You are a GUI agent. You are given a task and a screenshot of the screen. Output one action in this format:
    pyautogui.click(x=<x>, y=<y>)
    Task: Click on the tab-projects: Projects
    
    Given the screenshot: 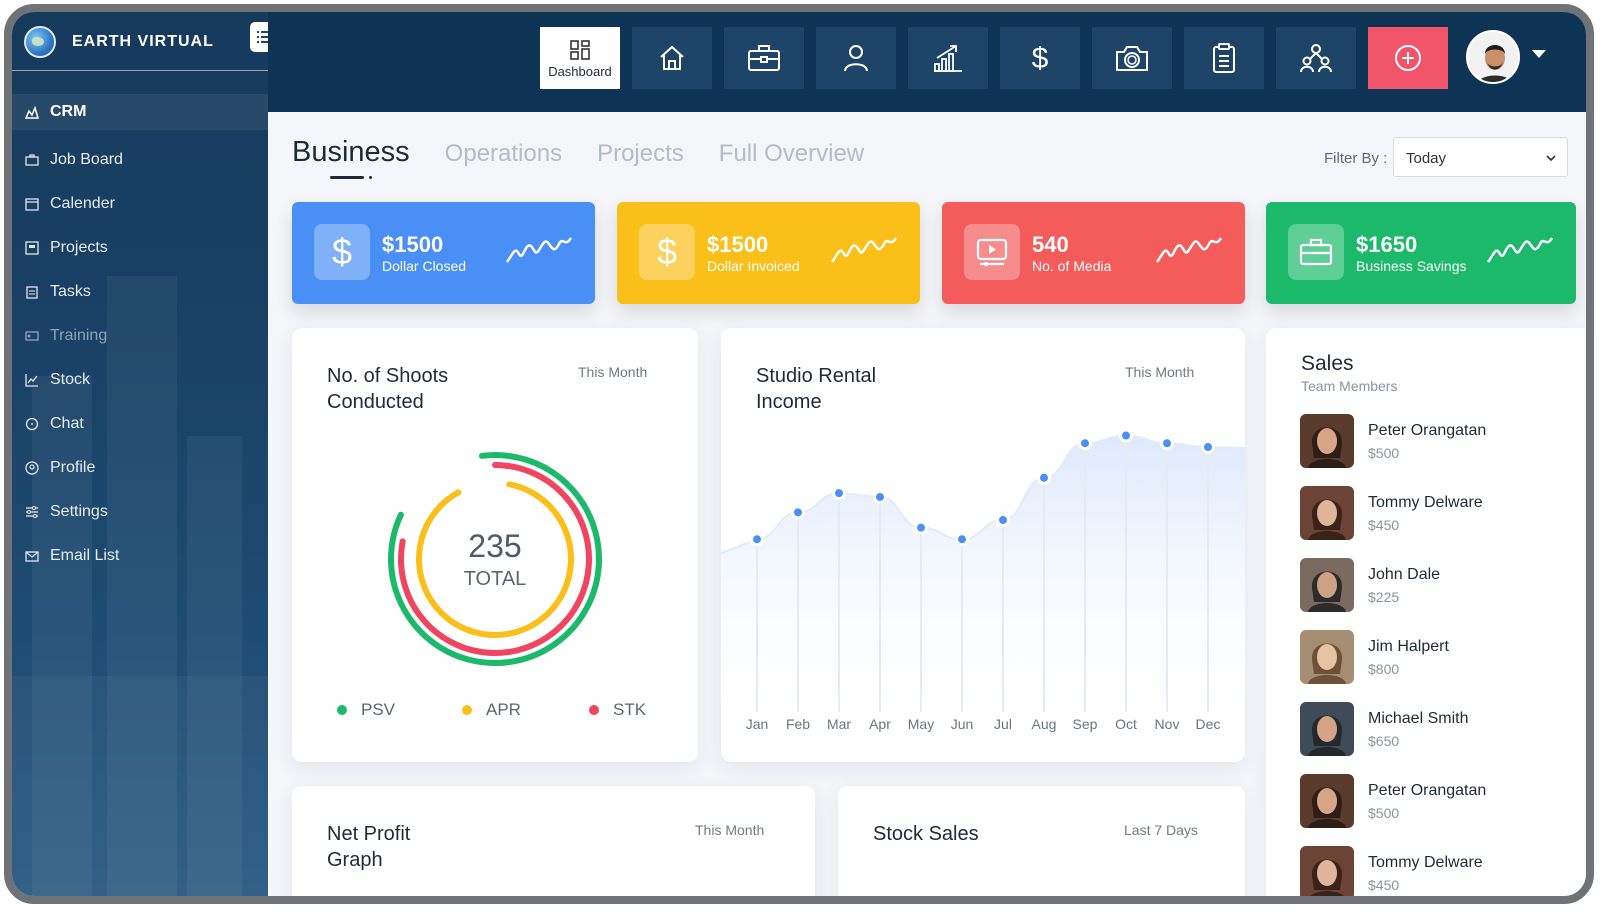 What is the action you would take?
    pyautogui.click(x=640, y=153)
    